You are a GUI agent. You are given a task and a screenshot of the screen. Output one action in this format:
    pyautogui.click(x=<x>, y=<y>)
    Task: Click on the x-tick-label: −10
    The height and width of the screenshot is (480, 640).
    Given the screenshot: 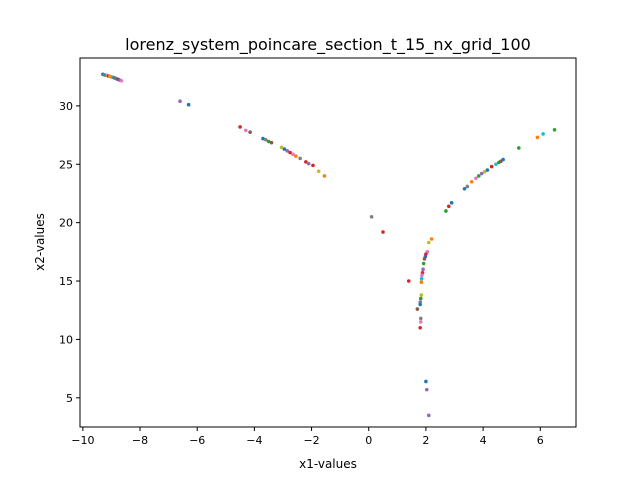 What is the action you would take?
    pyautogui.click(x=82, y=440)
    